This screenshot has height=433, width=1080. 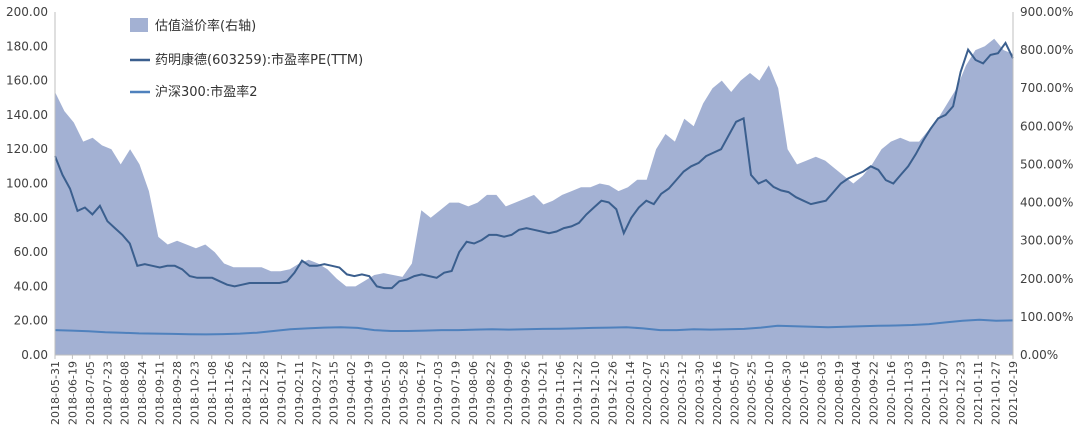 I want to click on x-tick-label: 2019-08-22, so click(x=490, y=393).